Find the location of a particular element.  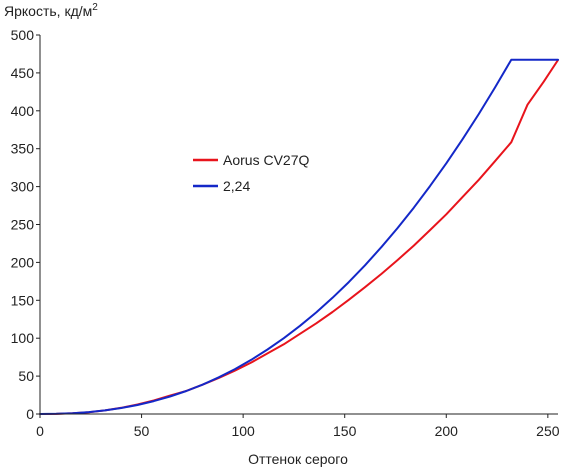

y-axis-title-superscript: 2 is located at coordinates (95, 7).